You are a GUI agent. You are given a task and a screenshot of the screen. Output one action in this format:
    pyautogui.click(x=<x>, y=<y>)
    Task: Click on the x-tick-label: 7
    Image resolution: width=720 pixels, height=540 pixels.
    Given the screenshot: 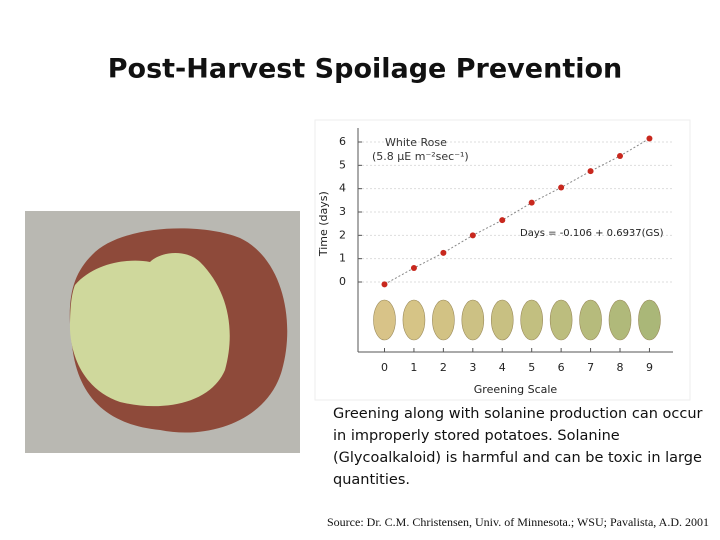 What is the action you would take?
    pyautogui.click(x=590, y=367)
    